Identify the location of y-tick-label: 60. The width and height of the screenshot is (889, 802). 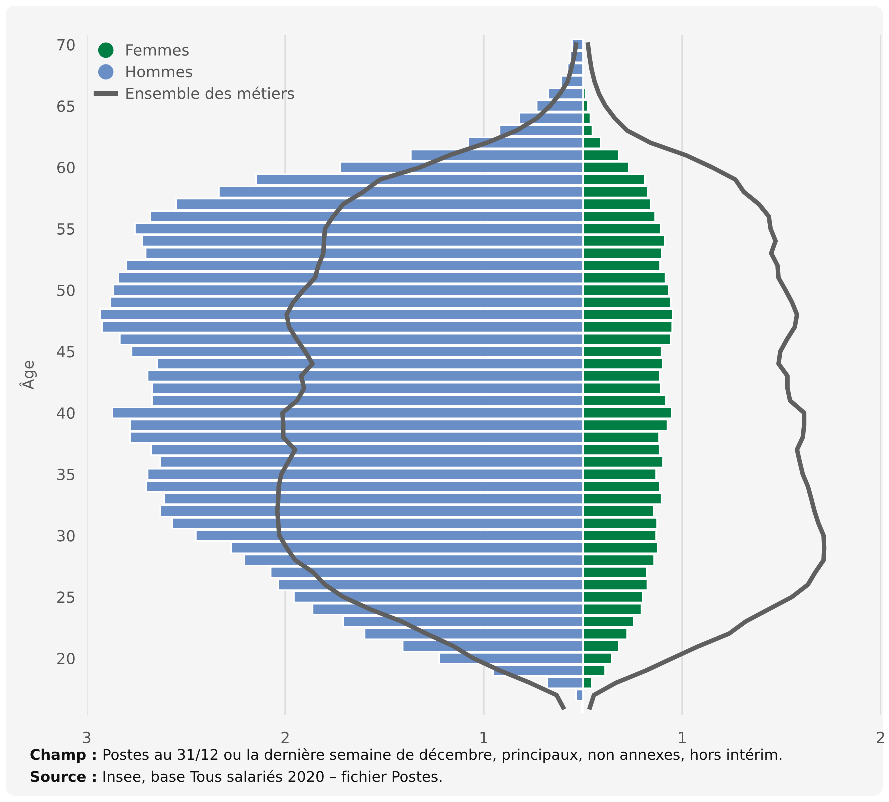
(66, 168).